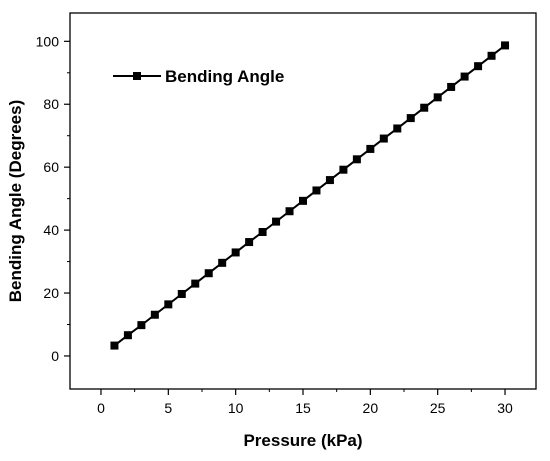 The width and height of the screenshot is (550, 461). I want to click on x-tick-label: 15, so click(303, 408).